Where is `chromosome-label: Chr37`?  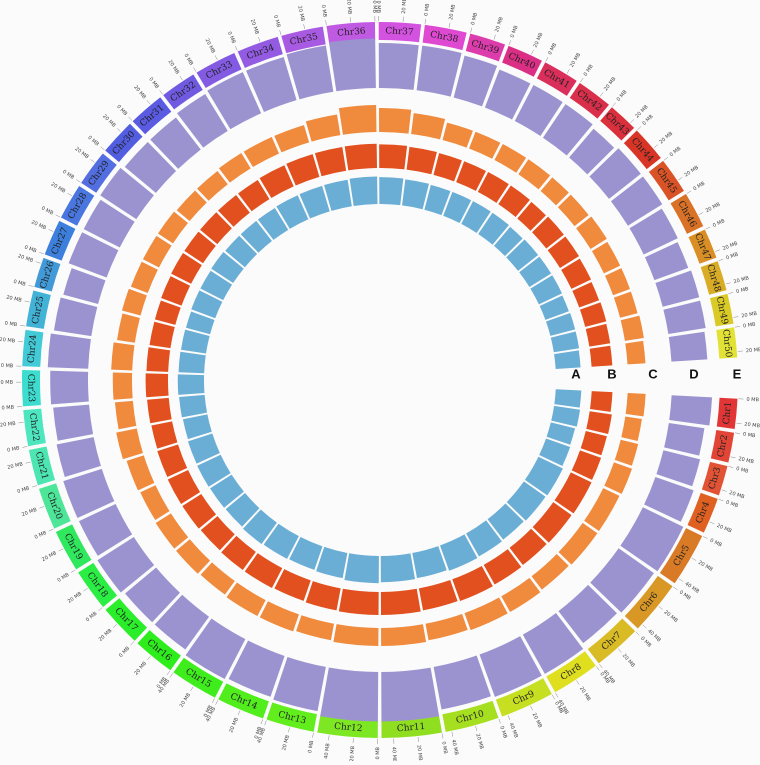 chromosome-label: Chr37 is located at coordinates (399, 32).